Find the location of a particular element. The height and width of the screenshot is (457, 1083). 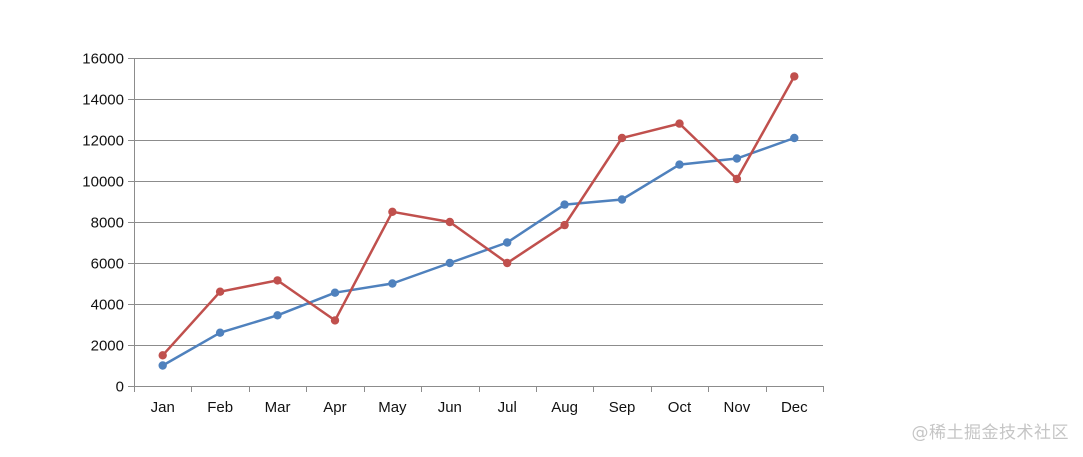

x-tick-label: Jul is located at coordinates (507, 407).